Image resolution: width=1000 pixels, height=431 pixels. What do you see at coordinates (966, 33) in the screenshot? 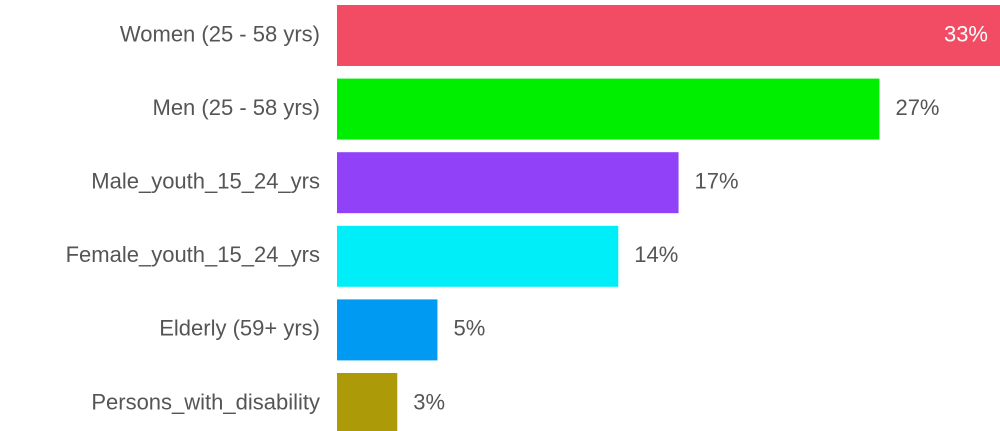
I see `value-label: 33%` at bounding box center [966, 33].